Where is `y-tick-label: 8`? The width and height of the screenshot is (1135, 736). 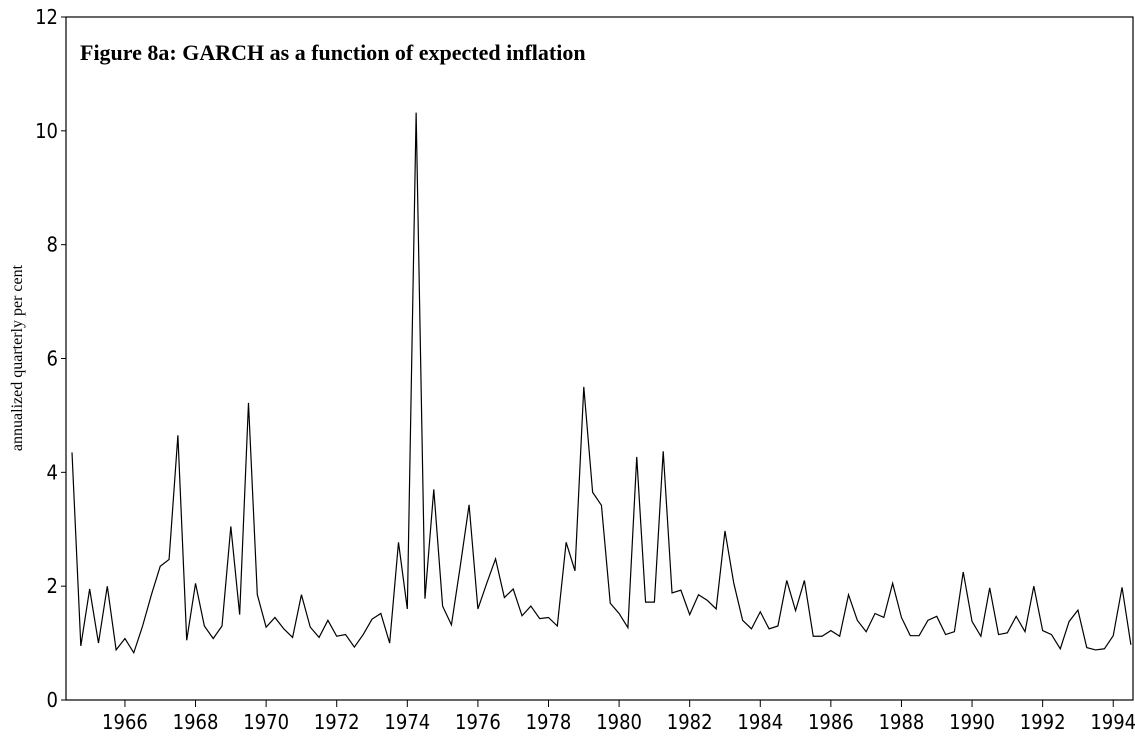 y-tick-label: 8 is located at coordinates (52, 245).